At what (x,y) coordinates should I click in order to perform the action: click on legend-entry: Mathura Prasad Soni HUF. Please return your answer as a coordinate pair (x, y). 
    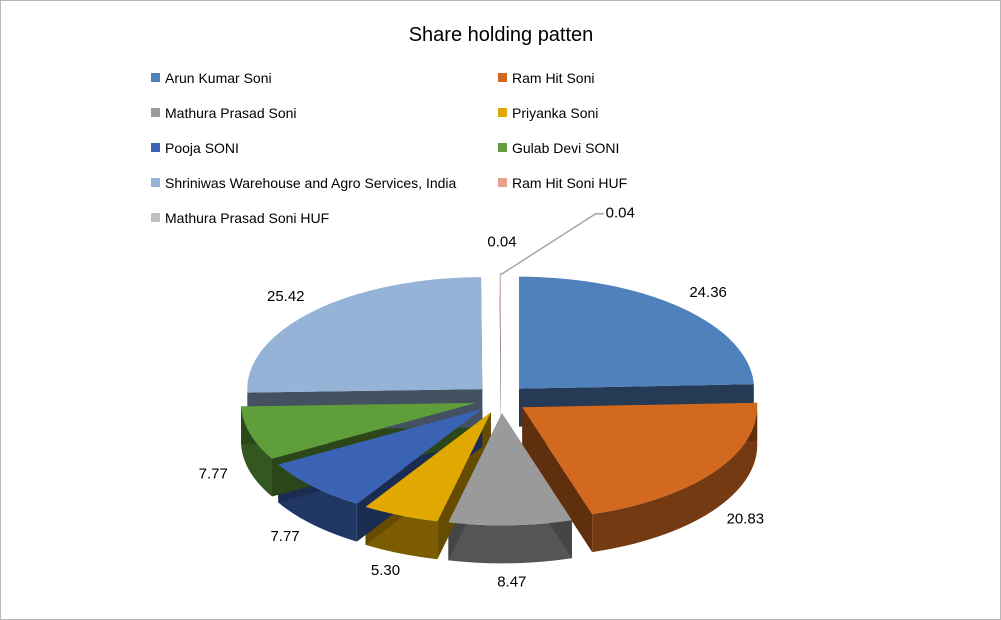
    Looking at the image, I should click on (247, 218).